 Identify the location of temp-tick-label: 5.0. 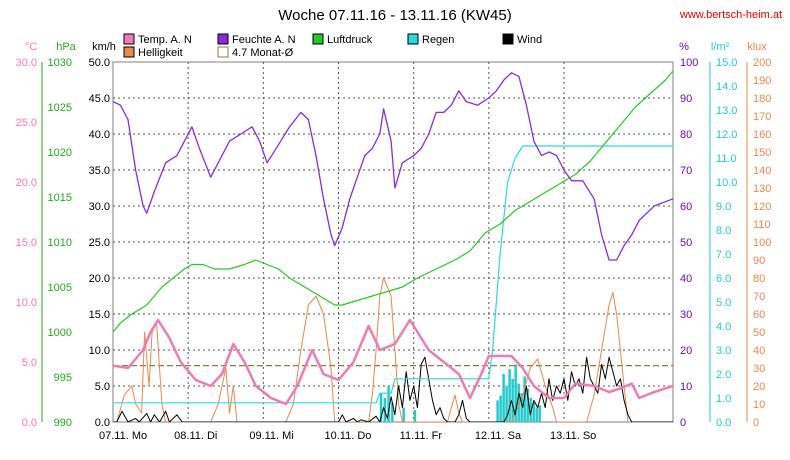
(29, 363).